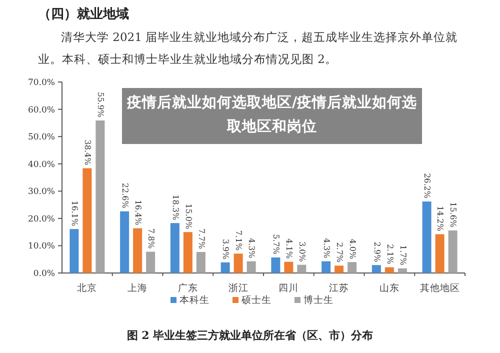 This screenshot has width=500, height=353. What do you see at coordinates (256, 300) in the screenshot?
I see `legend-label: 硕士生` at bounding box center [256, 300].